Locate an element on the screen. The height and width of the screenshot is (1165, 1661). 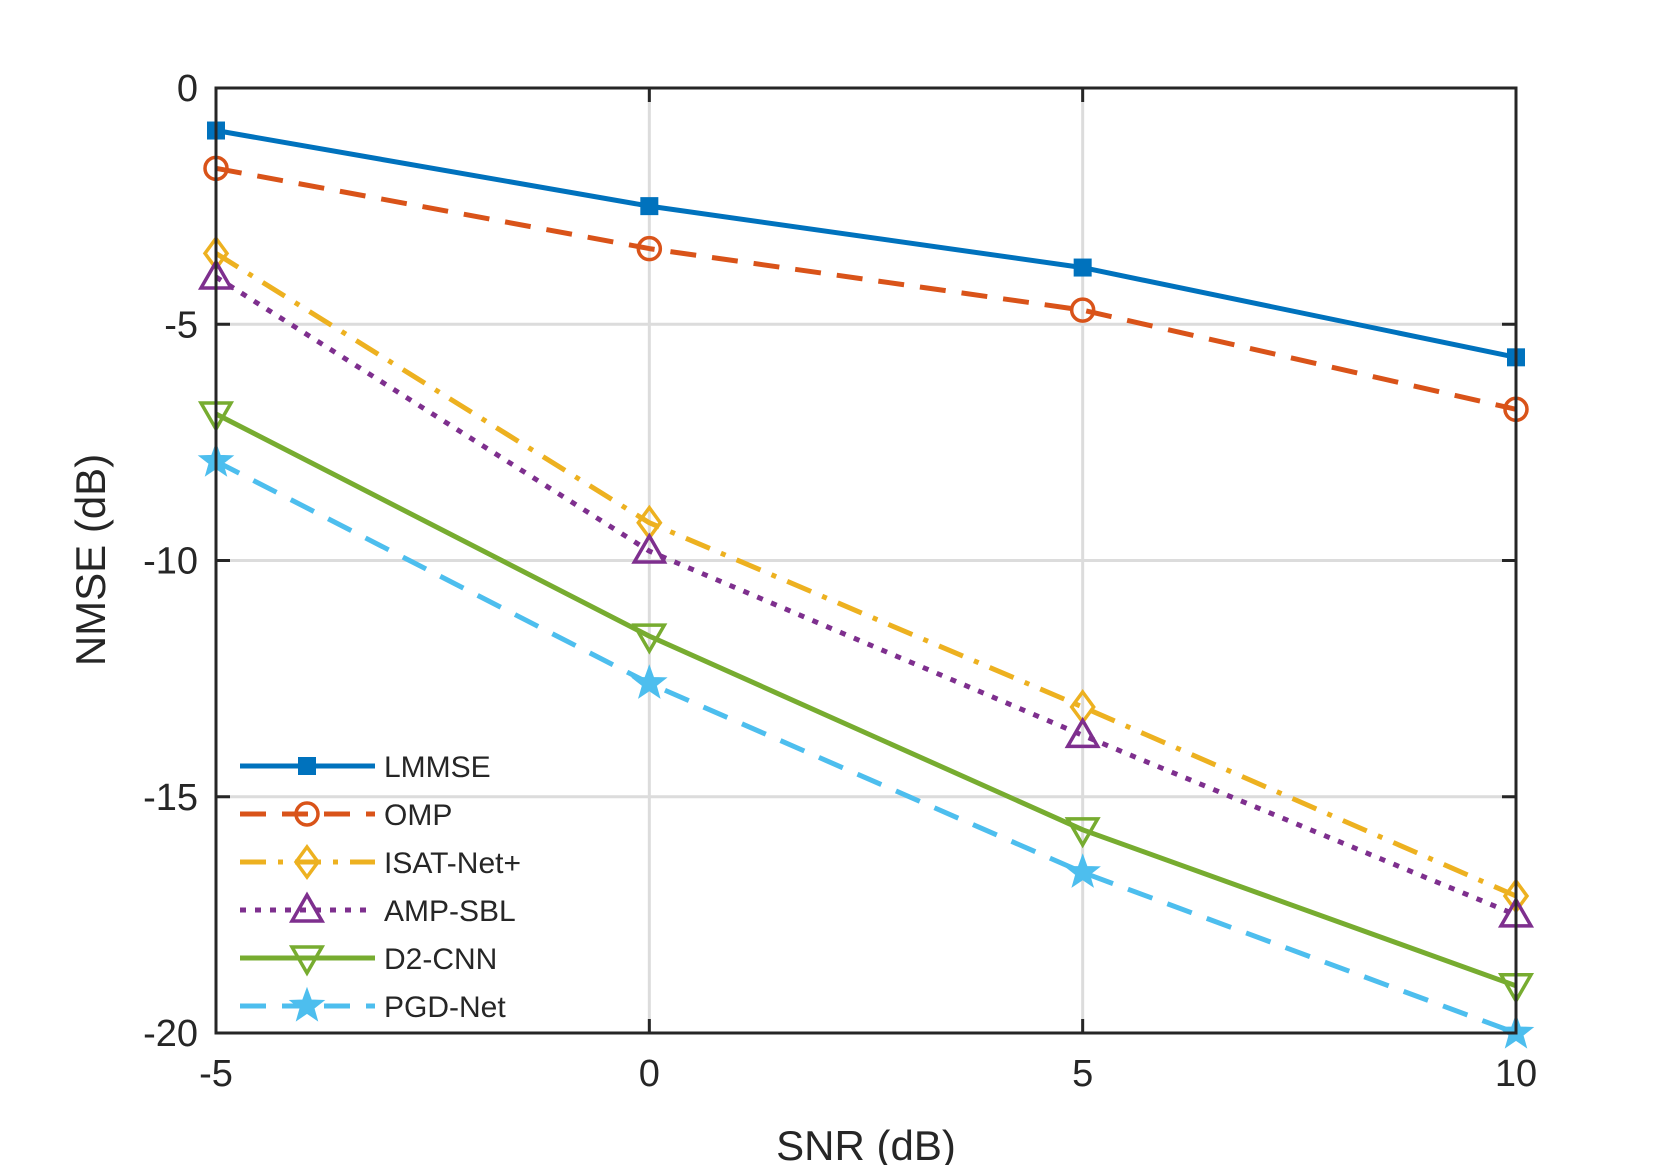
legend-entry: LMMSE is located at coordinates (365, 767).